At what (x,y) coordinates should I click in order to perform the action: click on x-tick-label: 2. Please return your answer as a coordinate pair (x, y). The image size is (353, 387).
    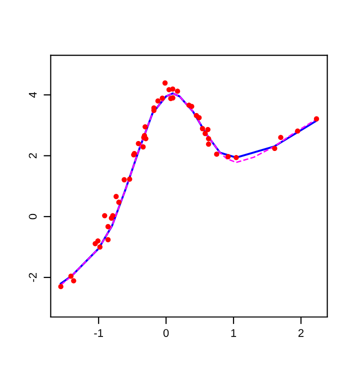
    Looking at the image, I should click on (301, 333).